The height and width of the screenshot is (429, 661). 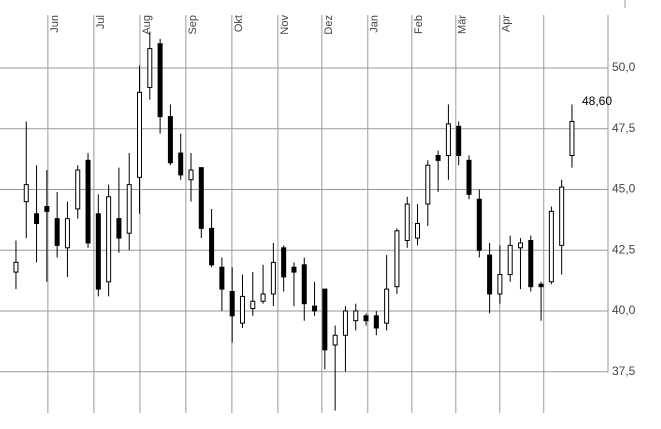 I want to click on x-tick-label: Dez, so click(x=329, y=25).